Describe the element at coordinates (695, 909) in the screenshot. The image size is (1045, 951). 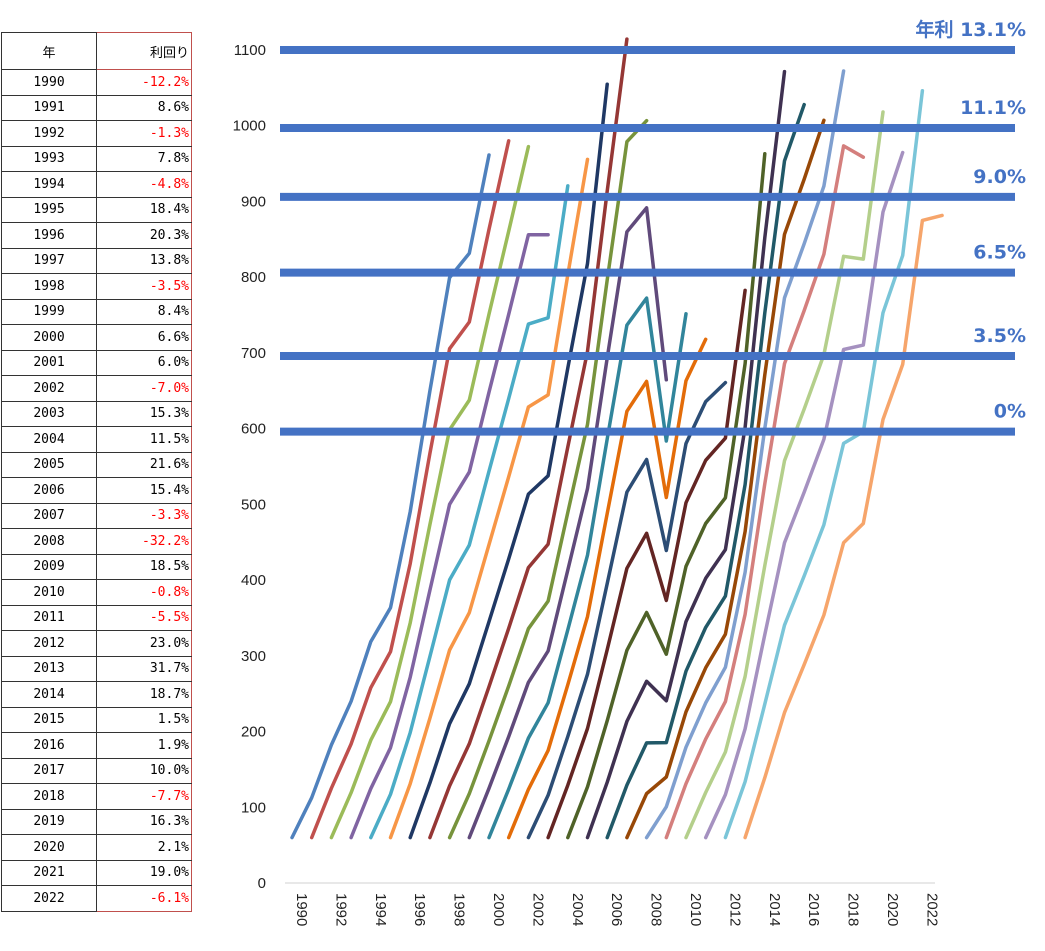
I see `x-tick-label: 2010` at that location.